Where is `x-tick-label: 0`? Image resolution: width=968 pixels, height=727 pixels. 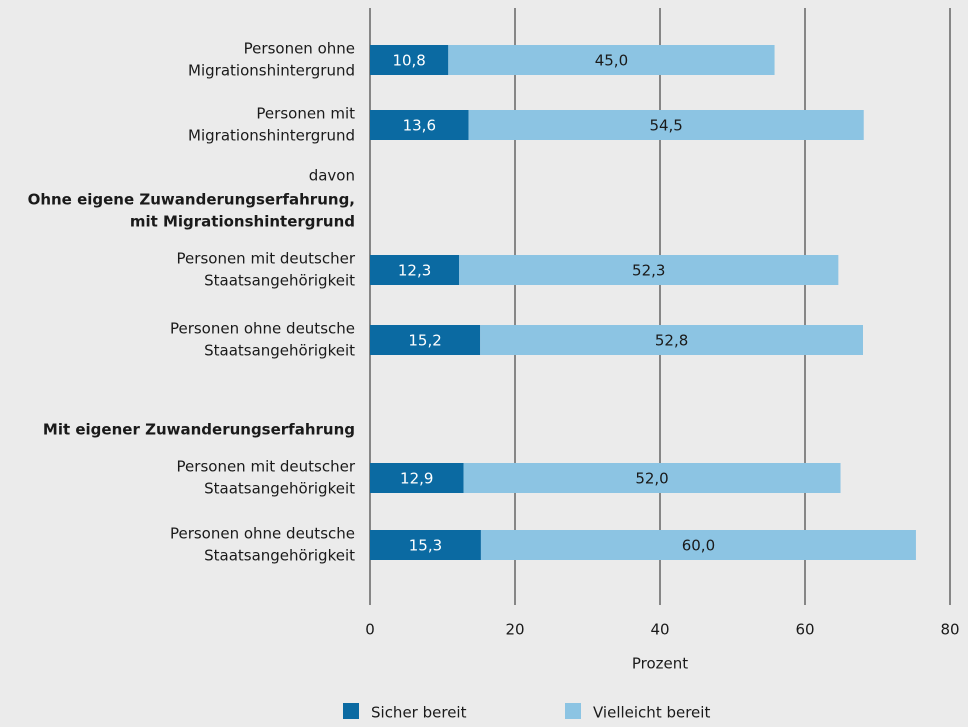 x-tick-label: 0 is located at coordinates (370, 630).